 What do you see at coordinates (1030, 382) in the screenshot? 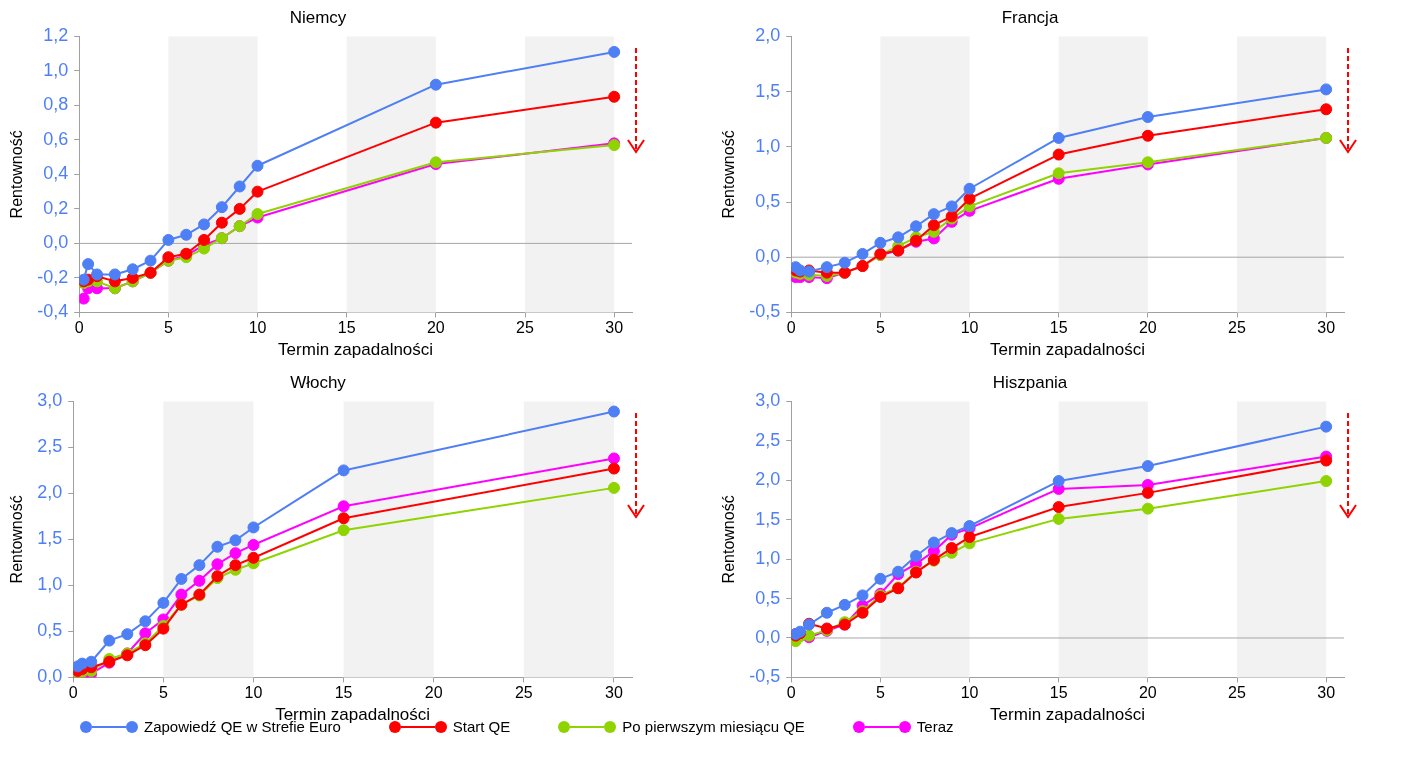
I see `chart-title: Hiszpania` at bounding box center [1030, 382].